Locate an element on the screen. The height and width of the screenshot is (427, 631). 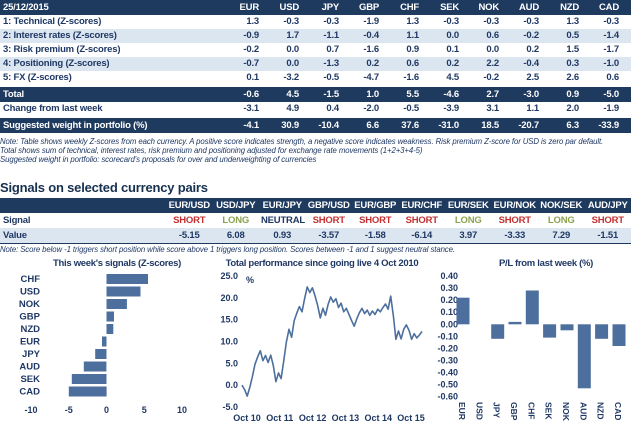
score-row-value: 2.6 is located at coordinates (571, 79).